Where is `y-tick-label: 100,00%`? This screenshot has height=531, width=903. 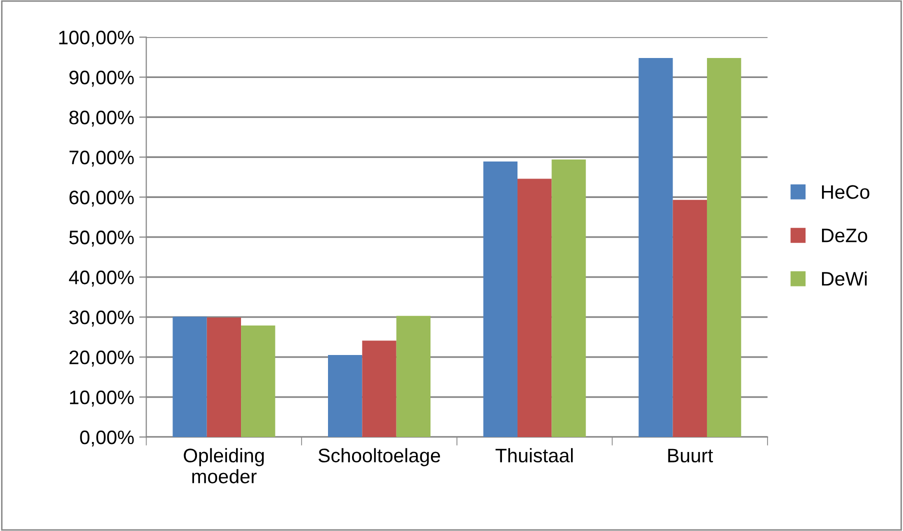
y-tick-label: 100,00% is located at coordinates (96, 38).